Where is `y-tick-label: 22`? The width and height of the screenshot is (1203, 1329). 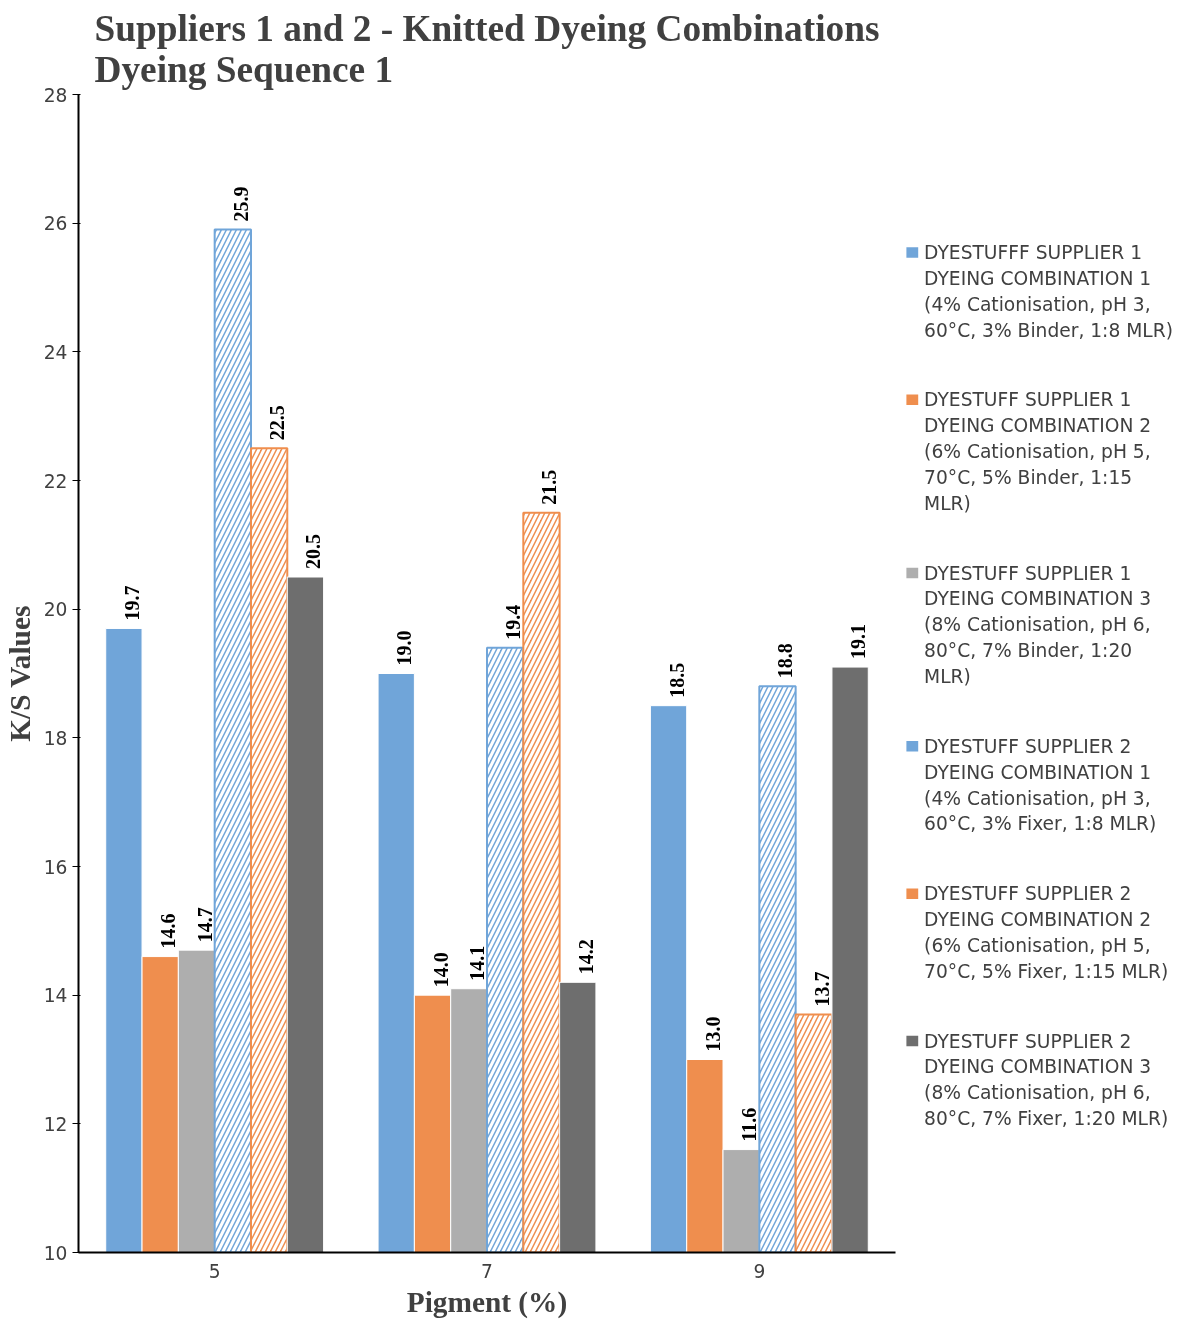
y-tick-label: 22 is located at coordinates (55, 481).